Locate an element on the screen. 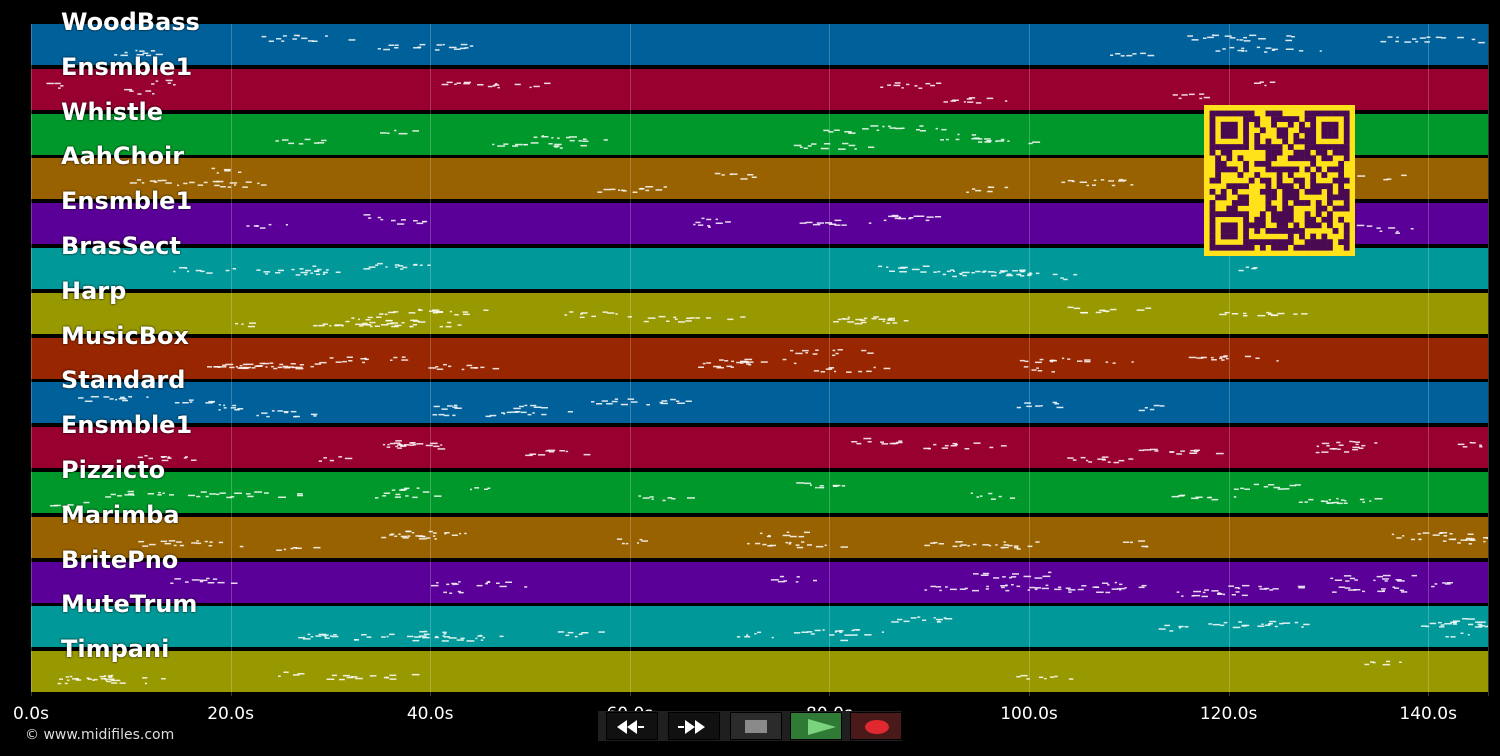 The image size is (1500, 756). rewind-icon is located at coordinates (630, 727).